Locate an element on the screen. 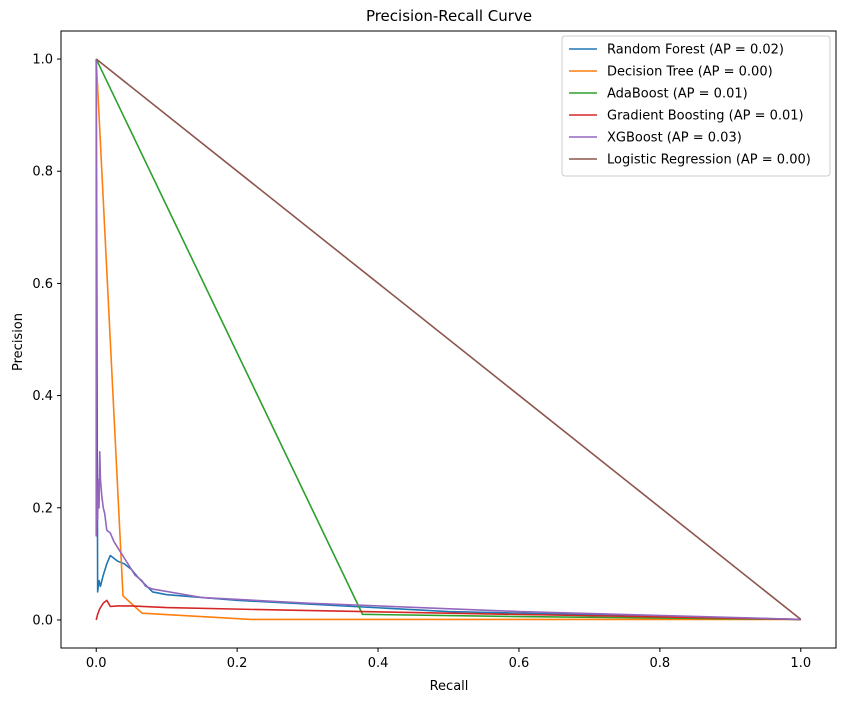 This screenshot has height=701, width=846. legend-label-5: Logistic Regression (AP = 0.00) is located at coordinates (709, 160).